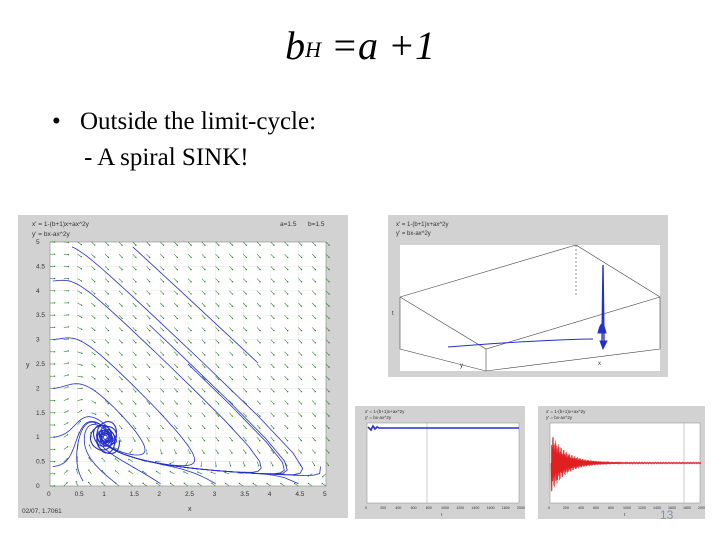 The image size is (720, 540). I want to click on title-b: b, so click(295, 45).